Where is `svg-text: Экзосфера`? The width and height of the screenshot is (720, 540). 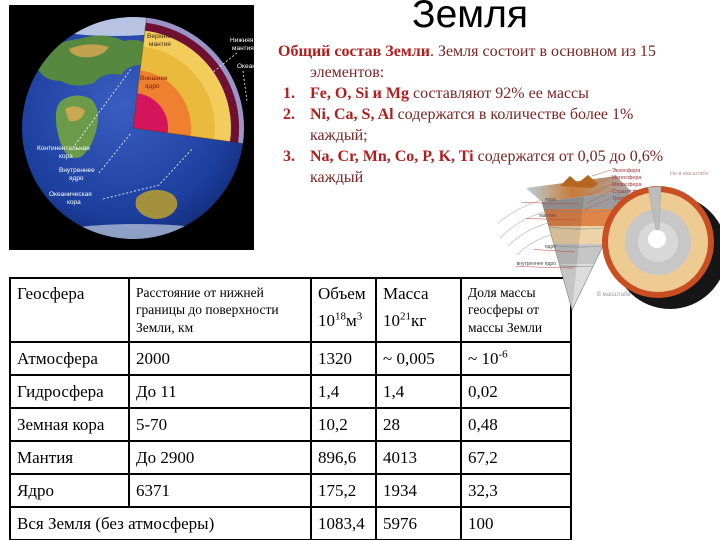
svg-text: Экзосфера is located at coordinates (626, 171).